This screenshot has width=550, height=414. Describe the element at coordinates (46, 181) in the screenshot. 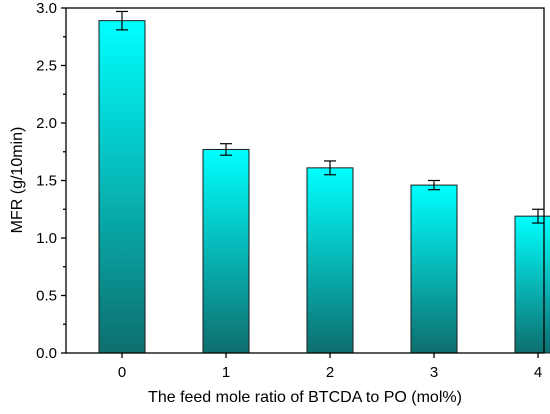

I see `y-tick-label-1.5: 1.5` at that location.